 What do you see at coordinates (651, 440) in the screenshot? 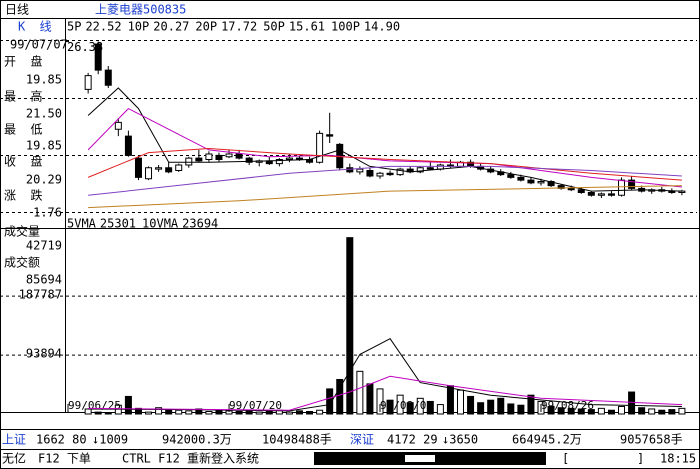
I see `sz-volume: 9057658手` at bounding box center [651, 440].